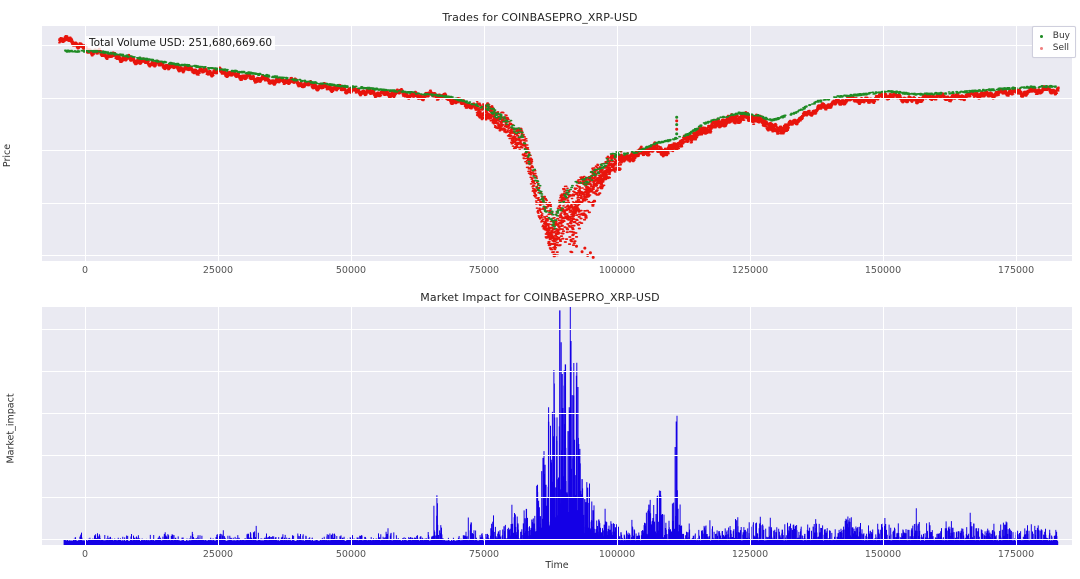  I want to click on legend-label-buy: Buy, so click(1061, 36).